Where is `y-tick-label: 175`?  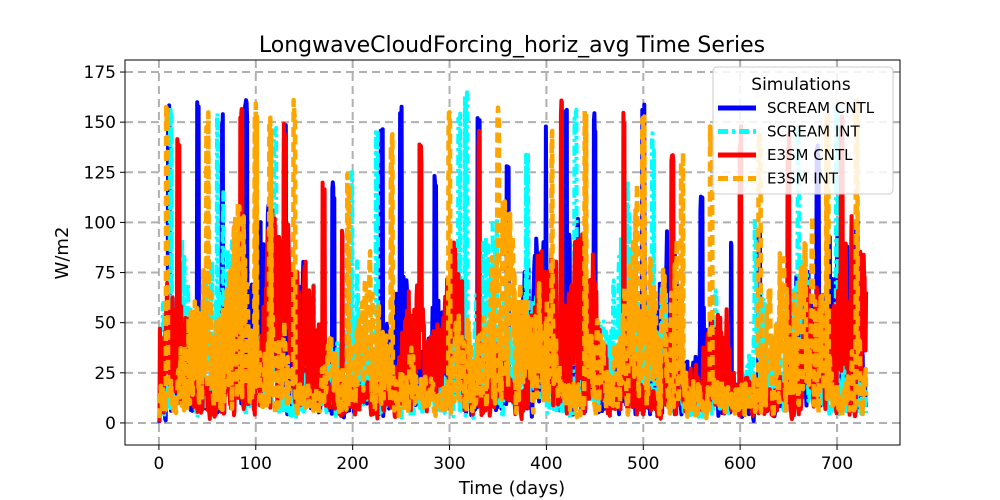
y-tick-label: 175 is located at coordinates (100, 73).